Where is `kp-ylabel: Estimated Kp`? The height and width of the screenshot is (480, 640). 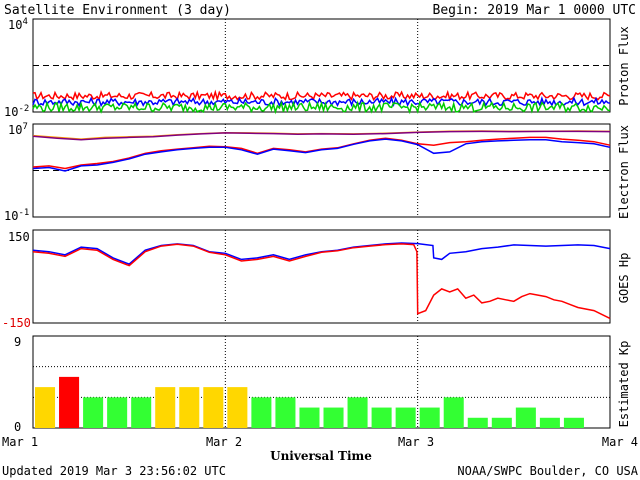
kp-ylabel: Estimated Kp is located at coordinates (624, 384).